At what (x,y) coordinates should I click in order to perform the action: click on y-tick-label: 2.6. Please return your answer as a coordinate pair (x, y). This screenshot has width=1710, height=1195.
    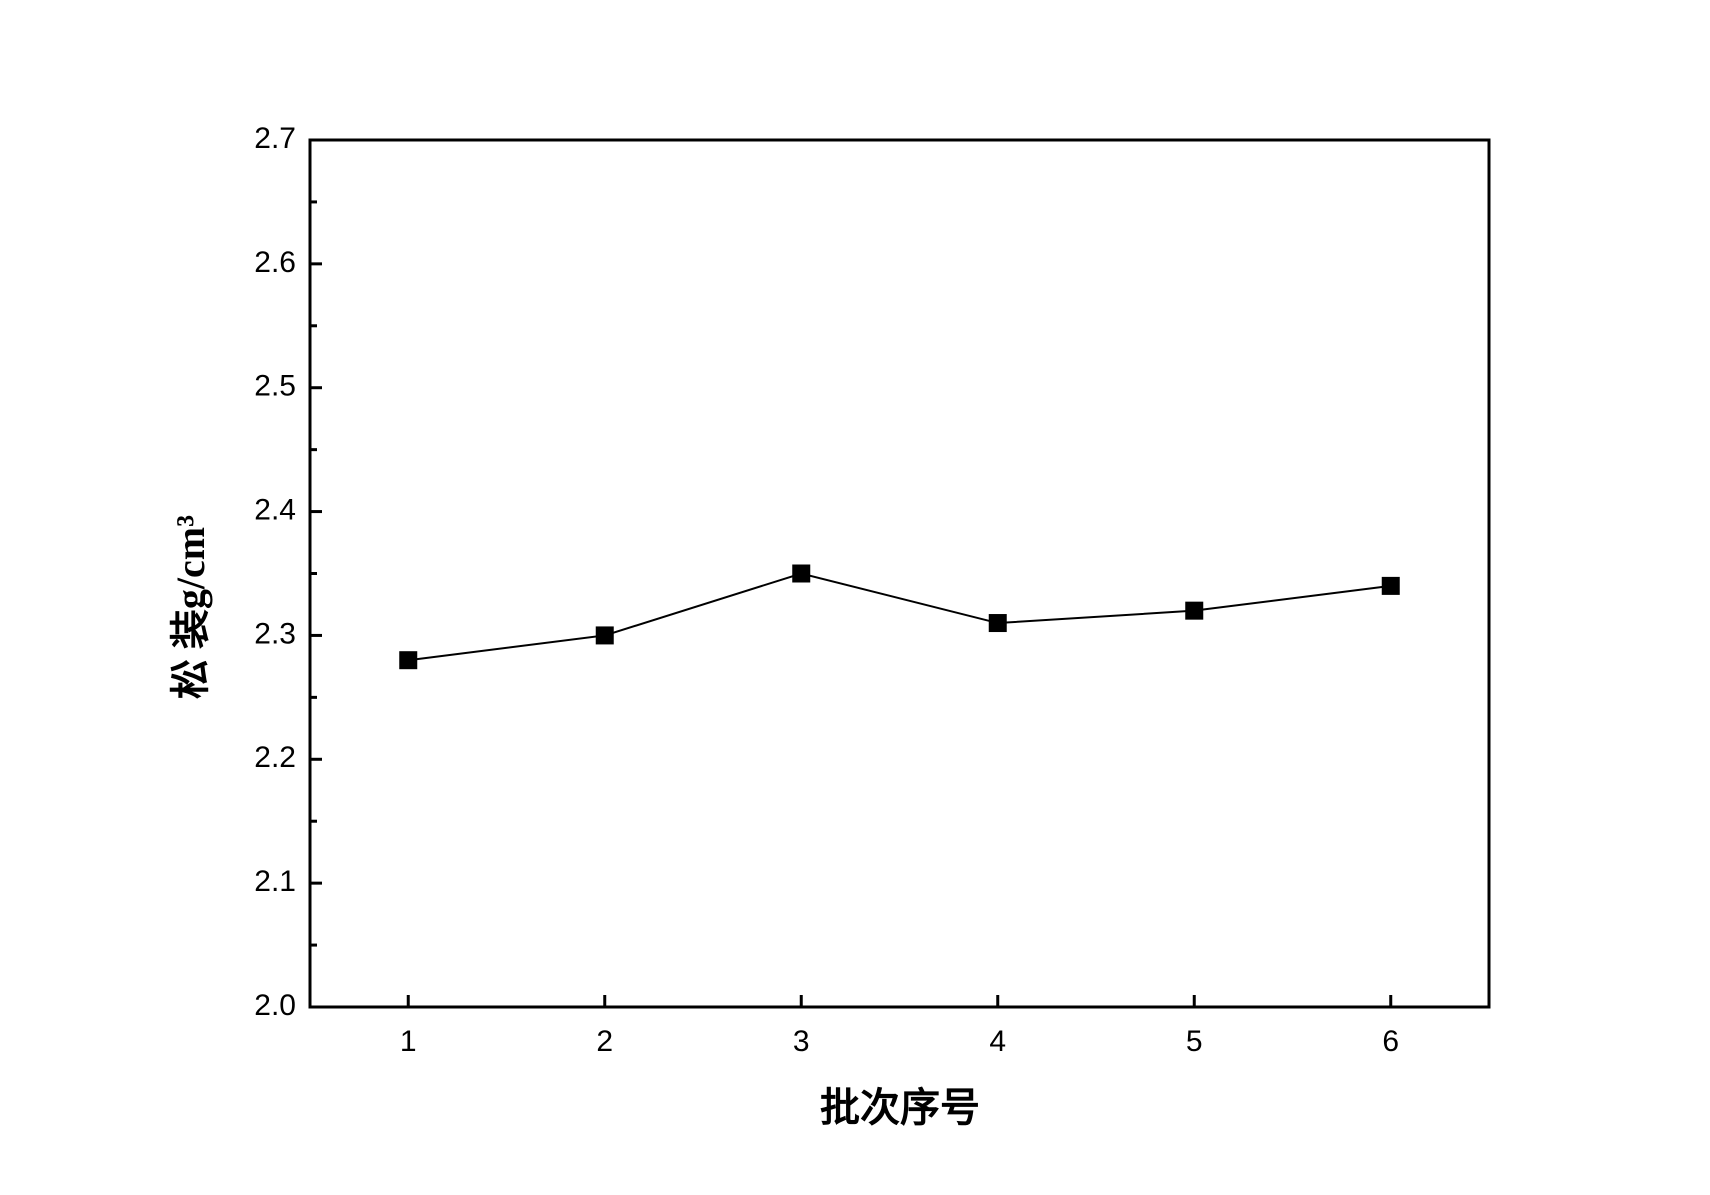
    Looking at the image, I should click on (275, 262).